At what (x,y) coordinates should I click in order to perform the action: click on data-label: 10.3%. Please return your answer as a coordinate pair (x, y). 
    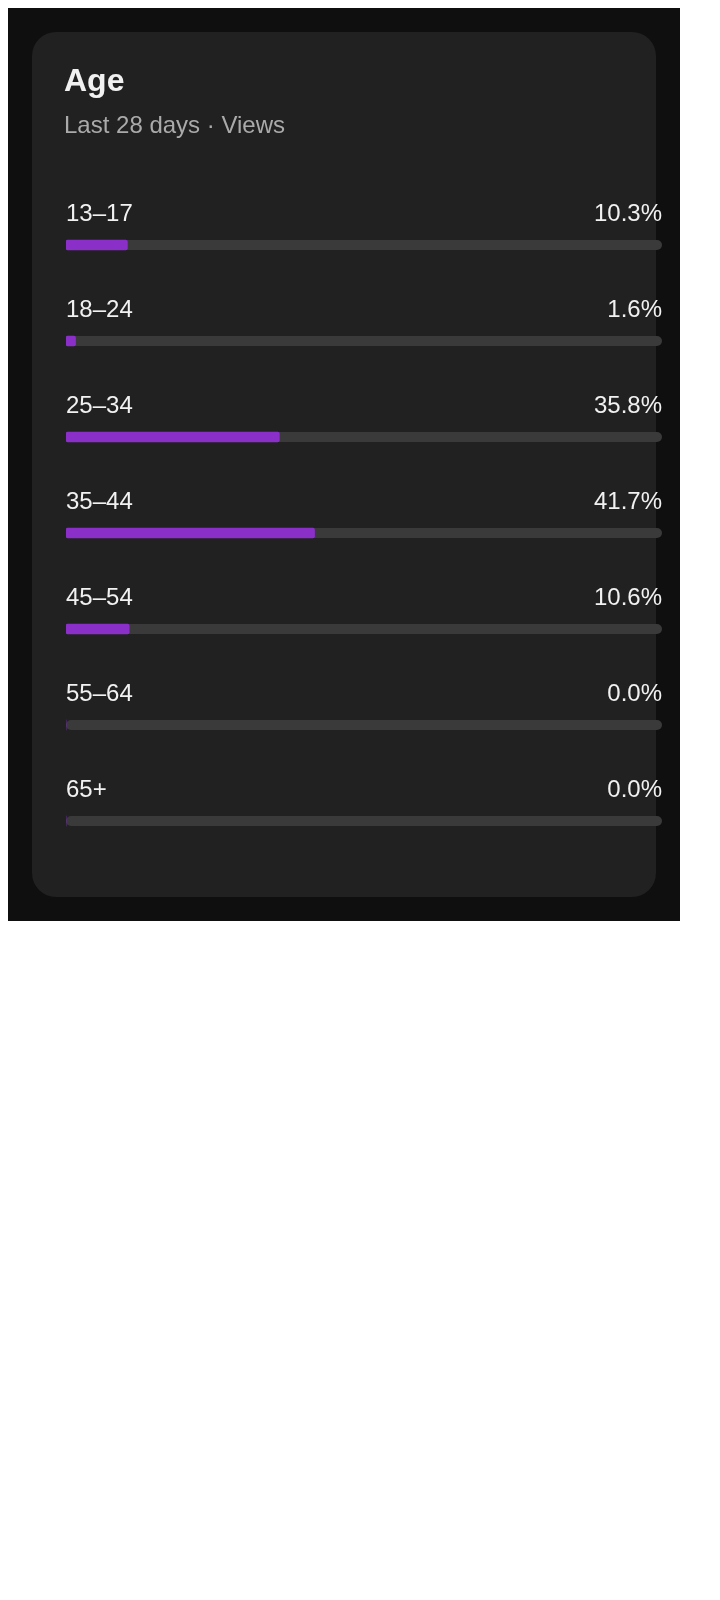
    Looking at the image, I should click on (627, 212).